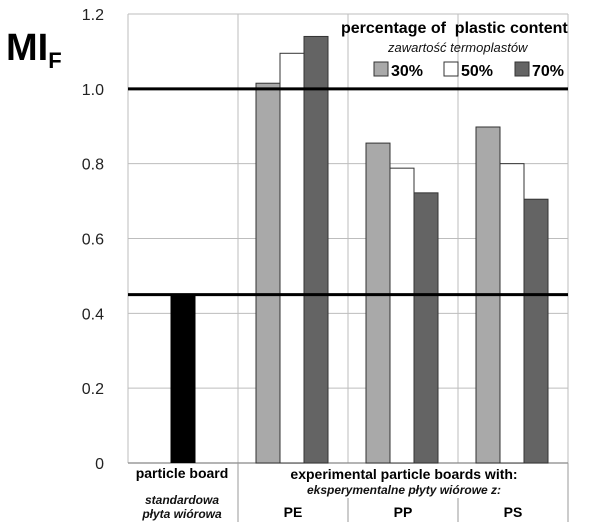  I want to click on bar-pe-70pct, so click(316, 249).